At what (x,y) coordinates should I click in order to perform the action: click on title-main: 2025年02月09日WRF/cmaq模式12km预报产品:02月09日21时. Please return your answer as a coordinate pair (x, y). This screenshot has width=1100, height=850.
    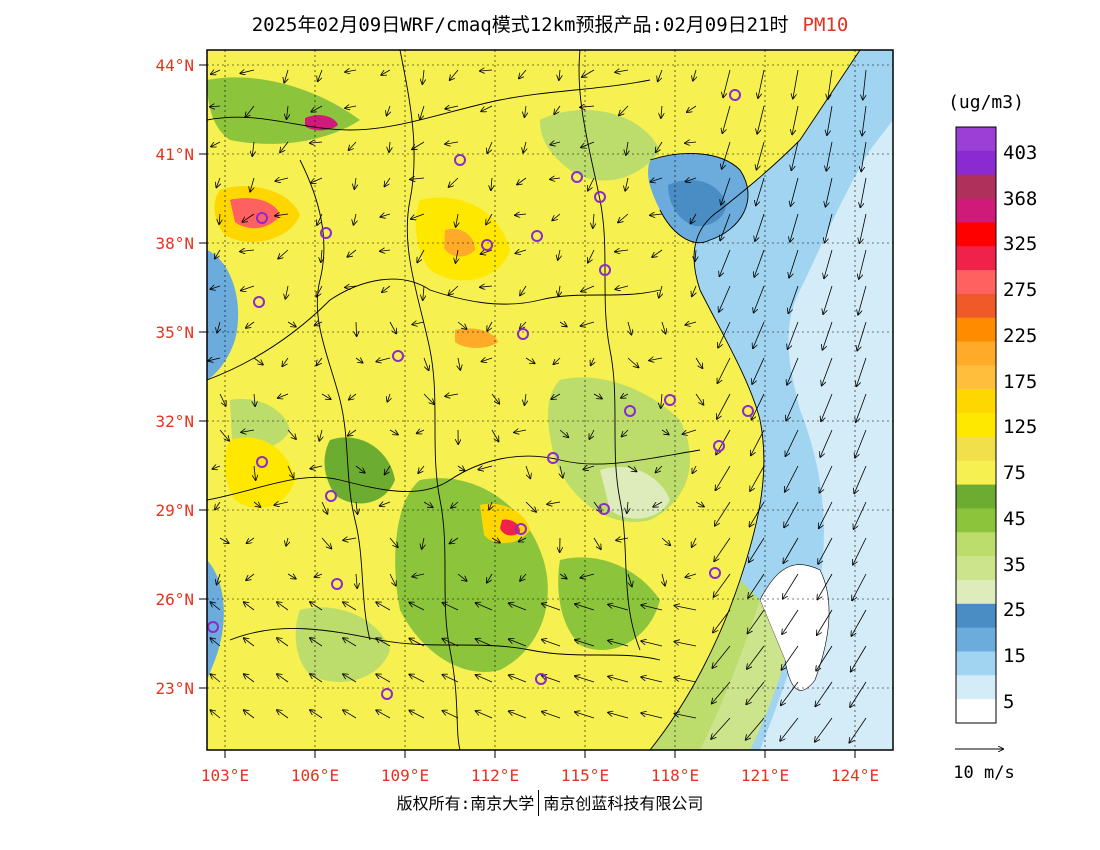
    Looking at the image, I should click on (520, 25).